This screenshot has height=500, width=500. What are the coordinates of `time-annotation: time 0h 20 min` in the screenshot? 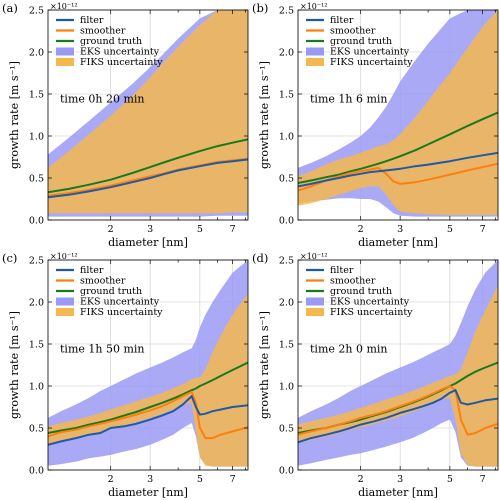 It's located at (102, 98).